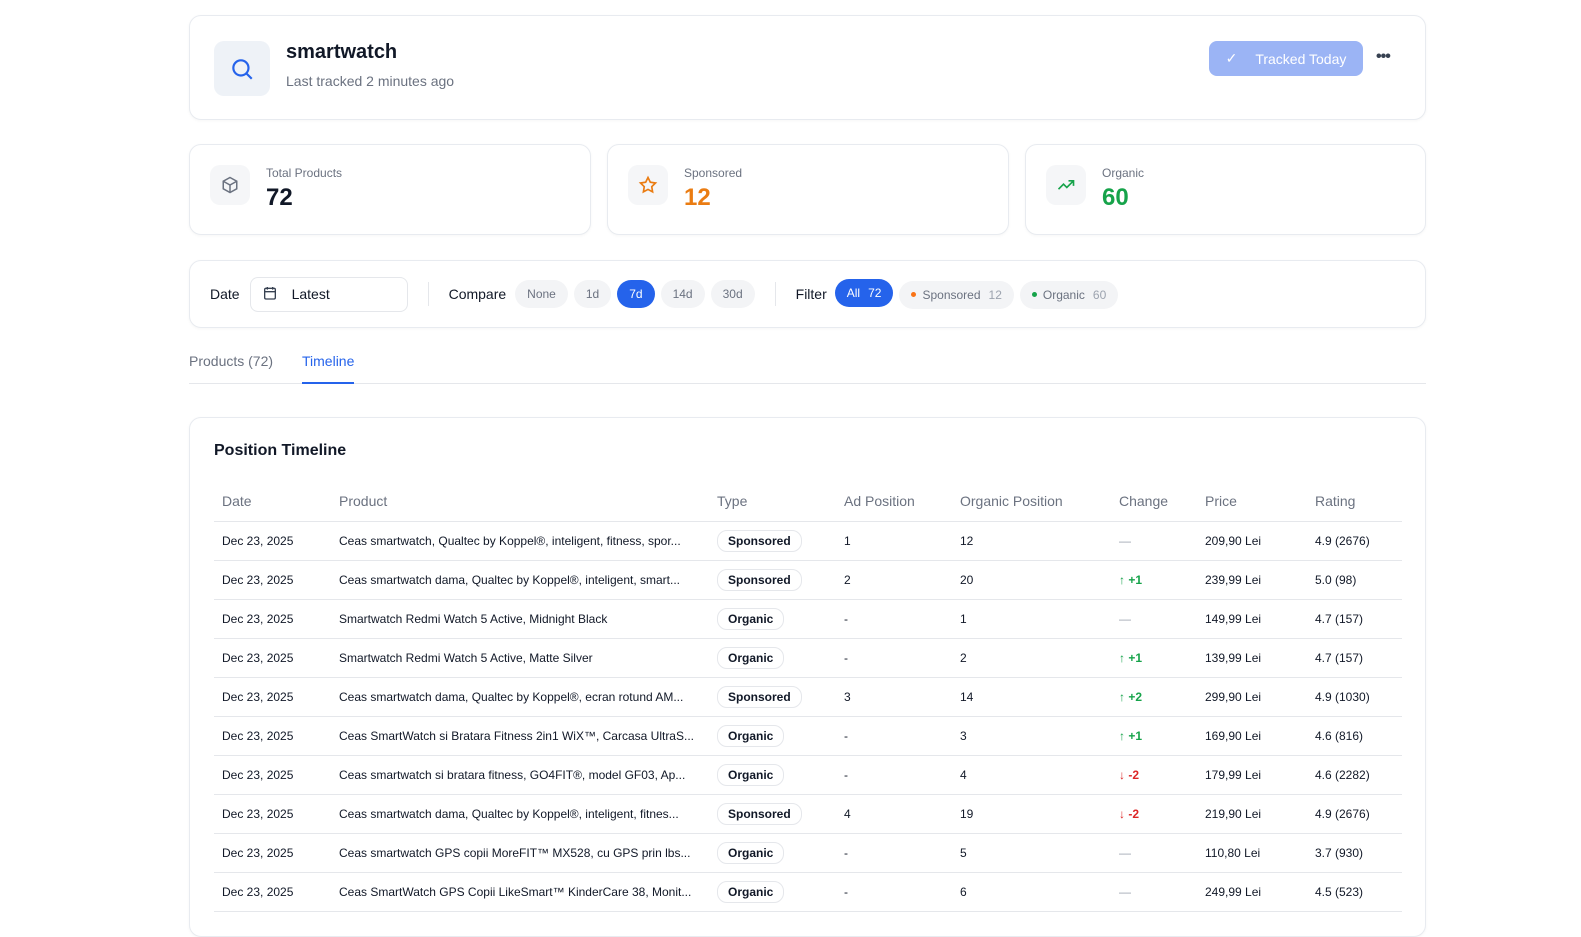 Image resolution: width=1581 pixels, height=937 pixels. What do you see at coordinates (1154, 775) in the screenshot?
I see `cell-change: ↓ -2` at bounding box center [1154, 775].